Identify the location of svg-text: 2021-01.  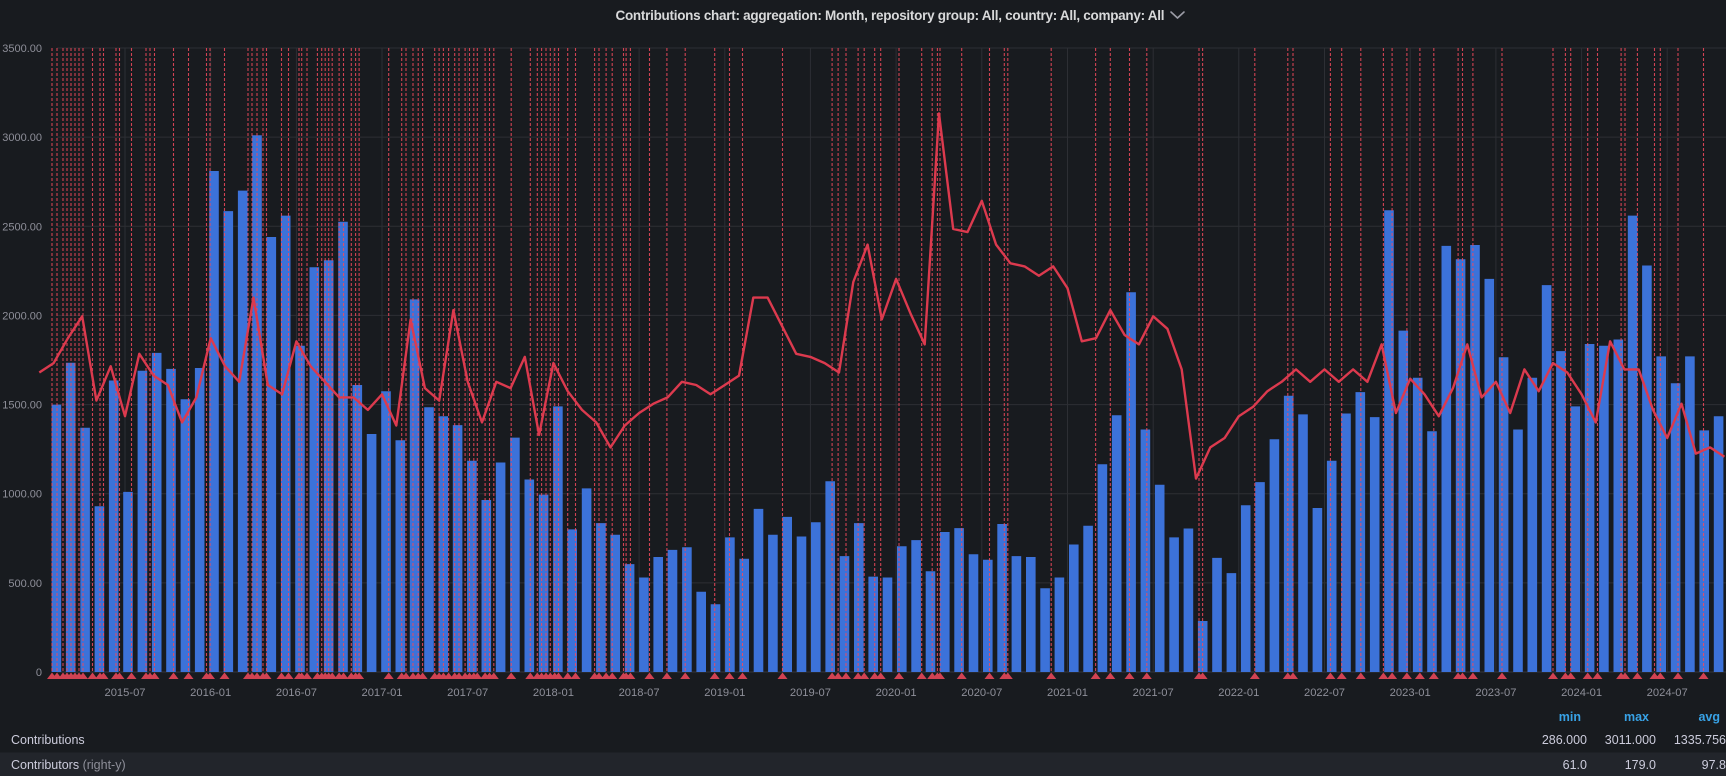
(1067, 693).